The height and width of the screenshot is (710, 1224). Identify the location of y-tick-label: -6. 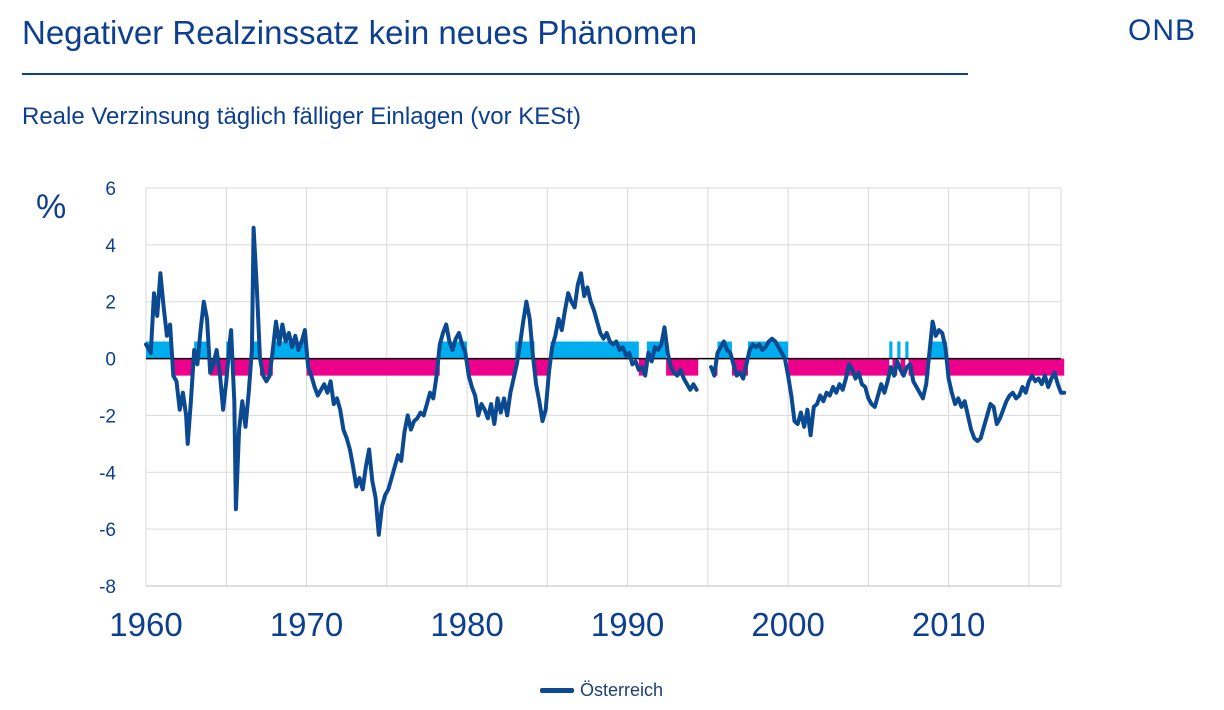
(107, 530).